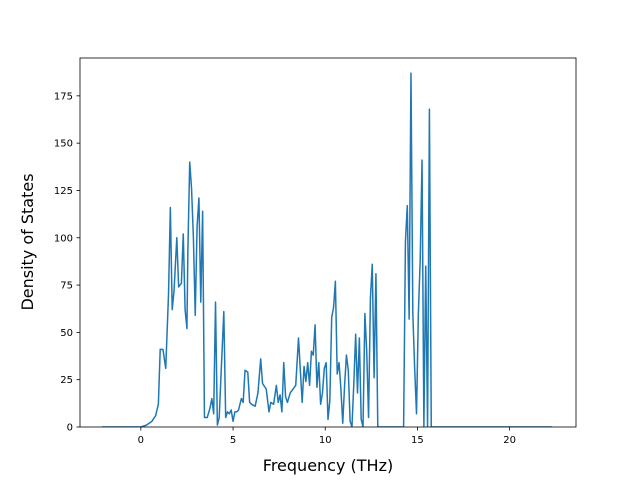 Image resolution: width=640 pixels, height=480 pixels. I want to click on y-tick-label: 75, so click(66, 286).